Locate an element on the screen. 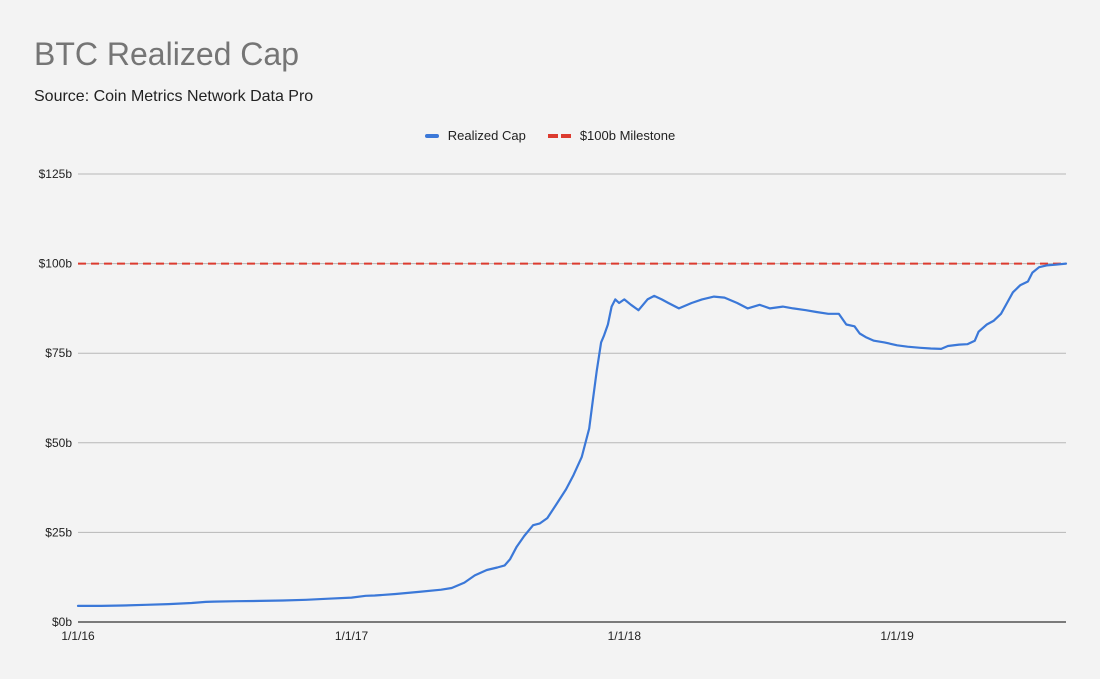 Image resolution: width=1100 pixels, height=679 pixels. x-tick-label: 1/1/17 is located at coordinates (352, 636).